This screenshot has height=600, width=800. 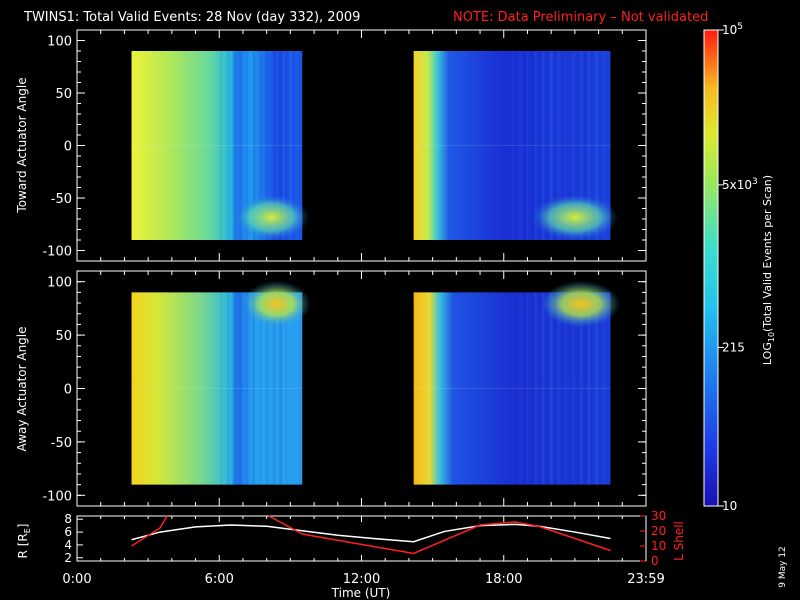 What do you see at coordinates (23, 545) in the screenshot?
I see `orbit-left-ylabel-main: R [R` at bounding box center [23, 545].